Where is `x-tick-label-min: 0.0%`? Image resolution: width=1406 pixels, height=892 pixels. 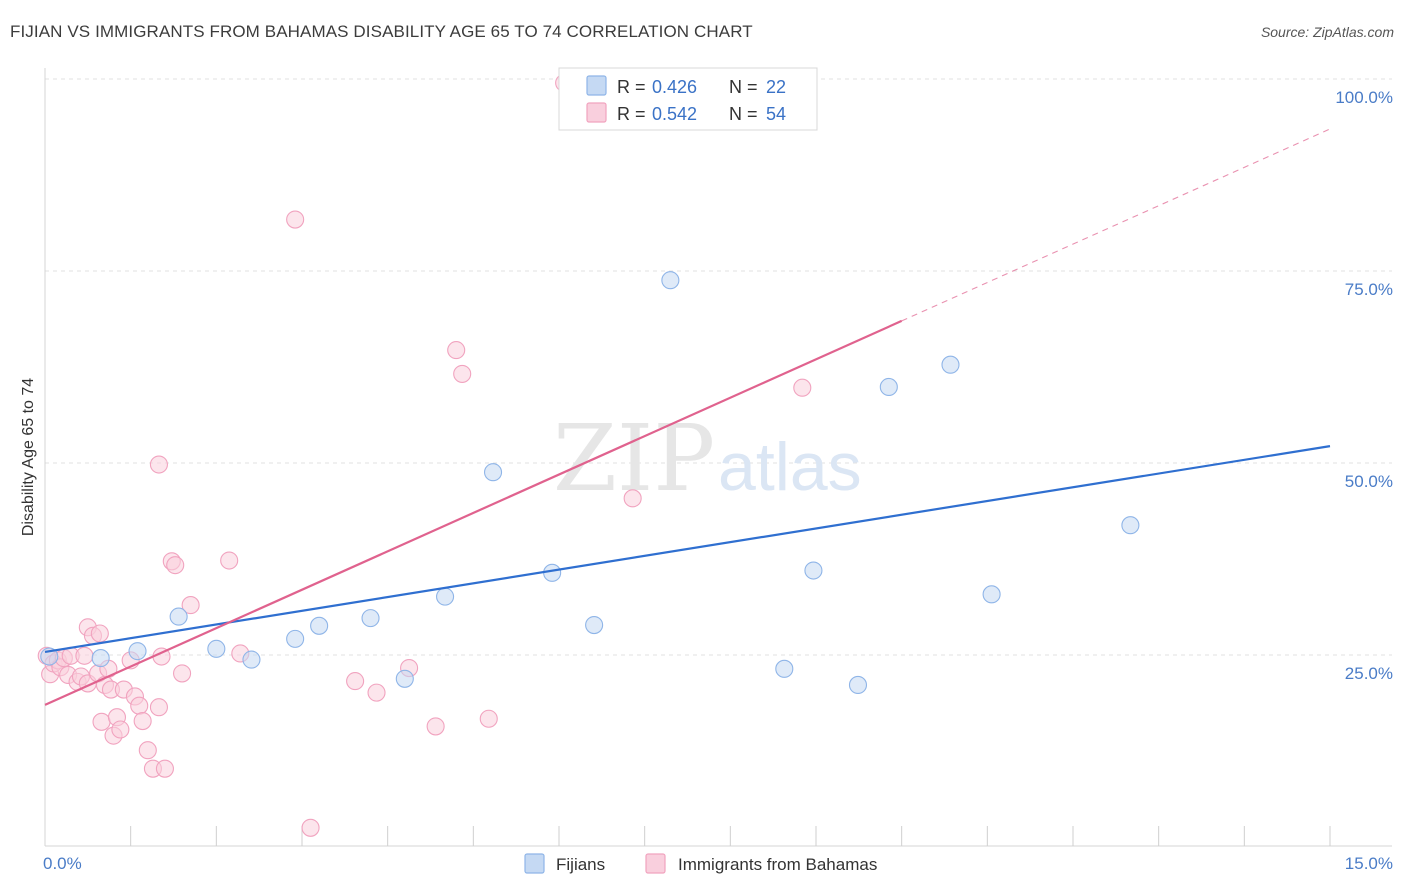 x-tick-label-min: 0.0% is located at coordinates (62, 863).